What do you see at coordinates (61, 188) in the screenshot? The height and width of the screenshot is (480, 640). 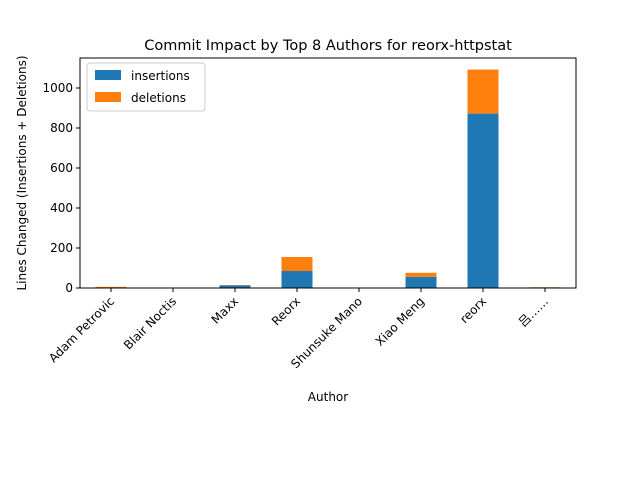 I see `y-axis: 0 200 400 600 800 1000` at bounding box center [61, 188].